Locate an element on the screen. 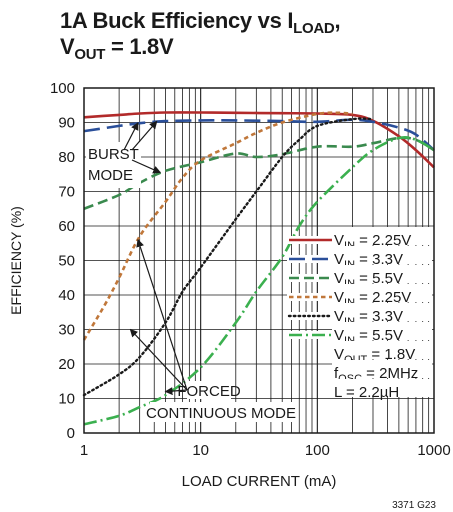 The width and height of the screenshot is (453, 512). title-line1-subscript: LOAD is located at coordinates (314, 28).